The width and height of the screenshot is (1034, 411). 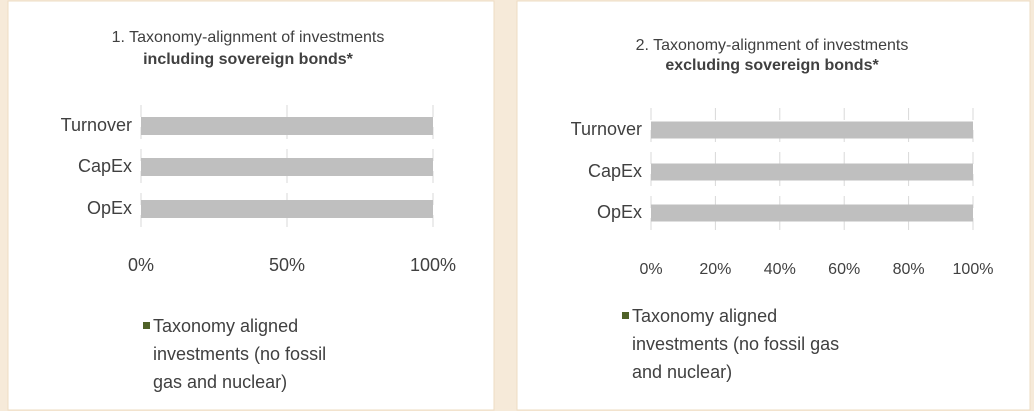 I want to click on chart-subtitle: excluding sovereign bonds*, so click(x=772, y=65).